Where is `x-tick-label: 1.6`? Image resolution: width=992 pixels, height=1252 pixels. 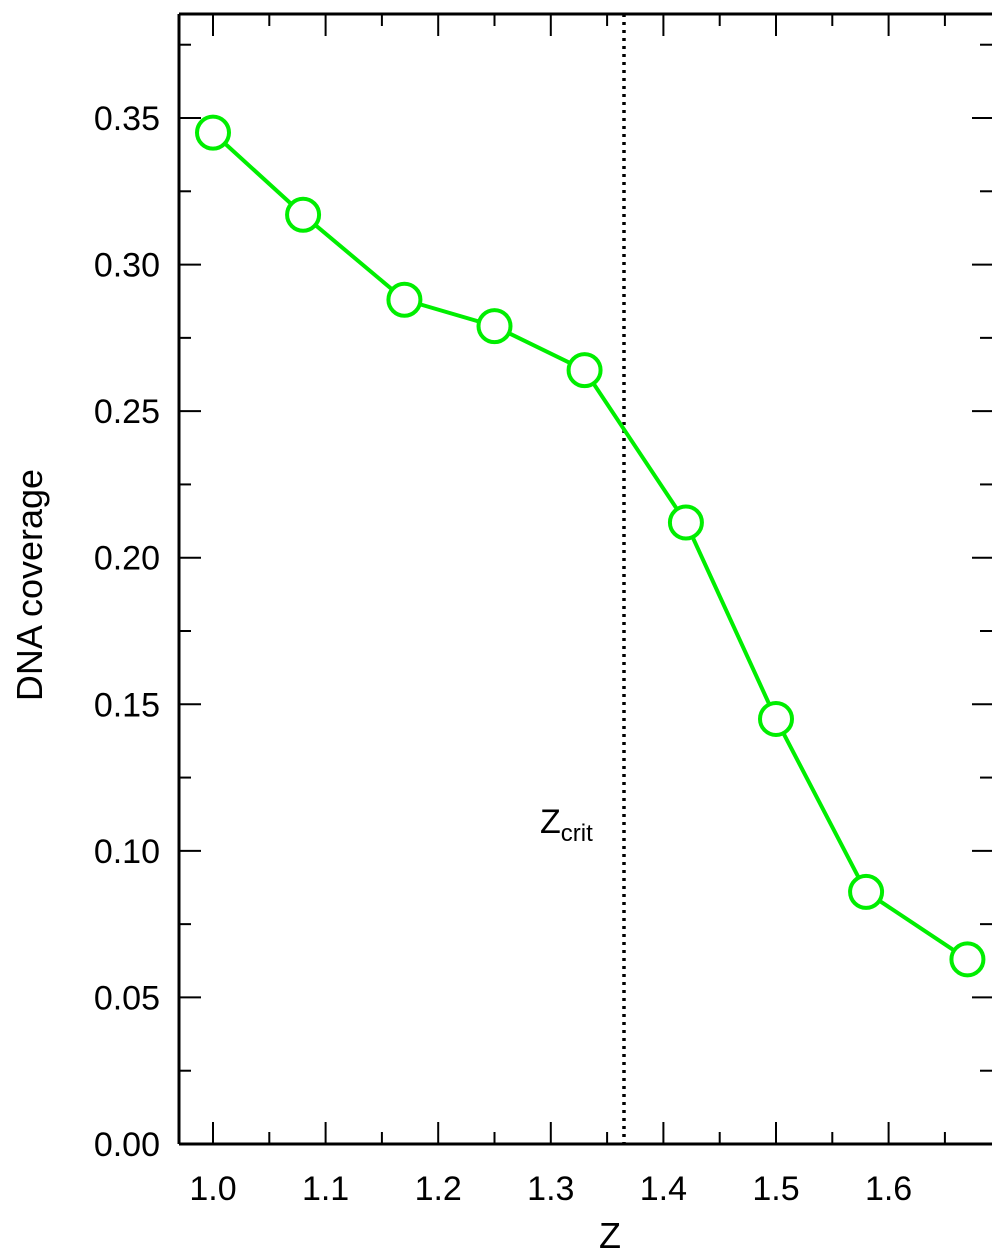
x-tick-label: 1.6 is located at coordinates (888, 1189).